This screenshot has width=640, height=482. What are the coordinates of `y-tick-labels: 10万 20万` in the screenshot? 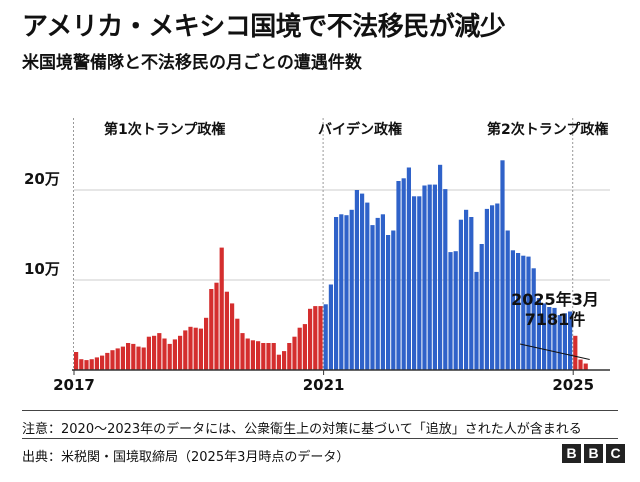 It's located at (42, 224).